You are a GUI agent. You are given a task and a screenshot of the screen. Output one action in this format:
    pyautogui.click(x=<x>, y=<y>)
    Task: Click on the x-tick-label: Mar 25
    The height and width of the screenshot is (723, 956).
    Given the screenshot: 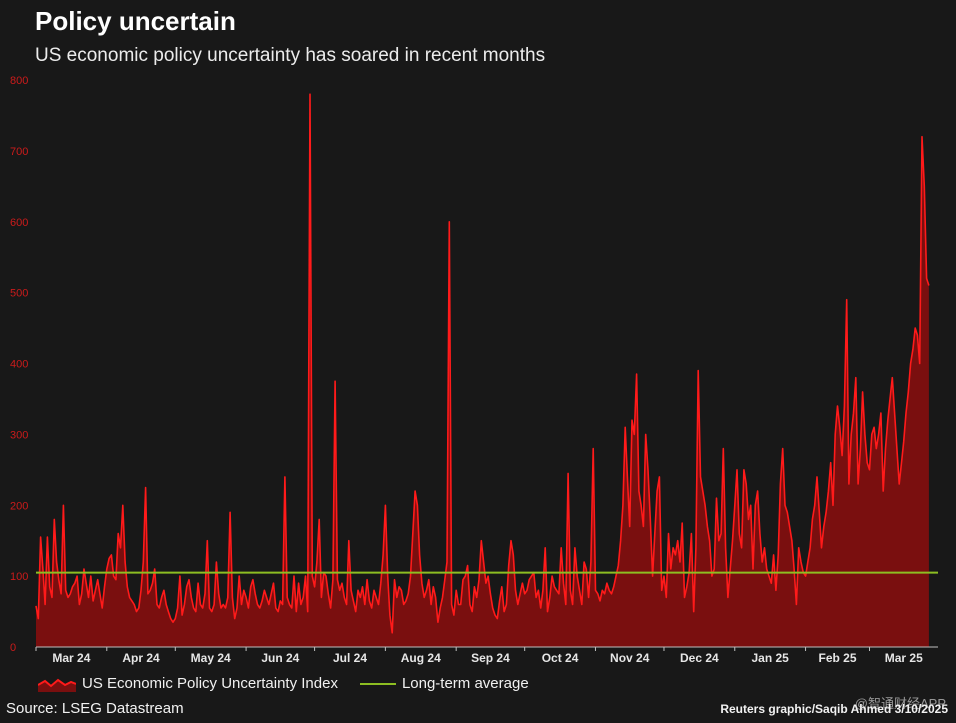 What is the action you would take?
    pyautogui.click(x=904, y=658)
    